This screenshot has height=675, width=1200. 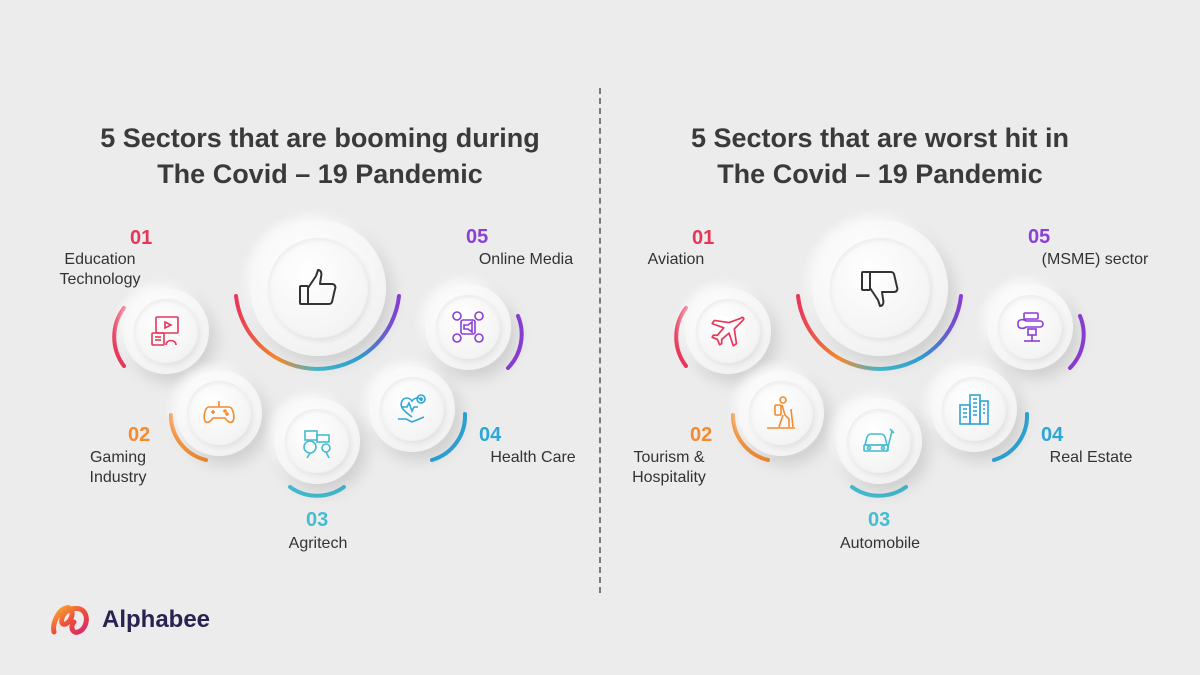 I want to click on left-label-02-line1: Gaming, so click(x=118, y=457).